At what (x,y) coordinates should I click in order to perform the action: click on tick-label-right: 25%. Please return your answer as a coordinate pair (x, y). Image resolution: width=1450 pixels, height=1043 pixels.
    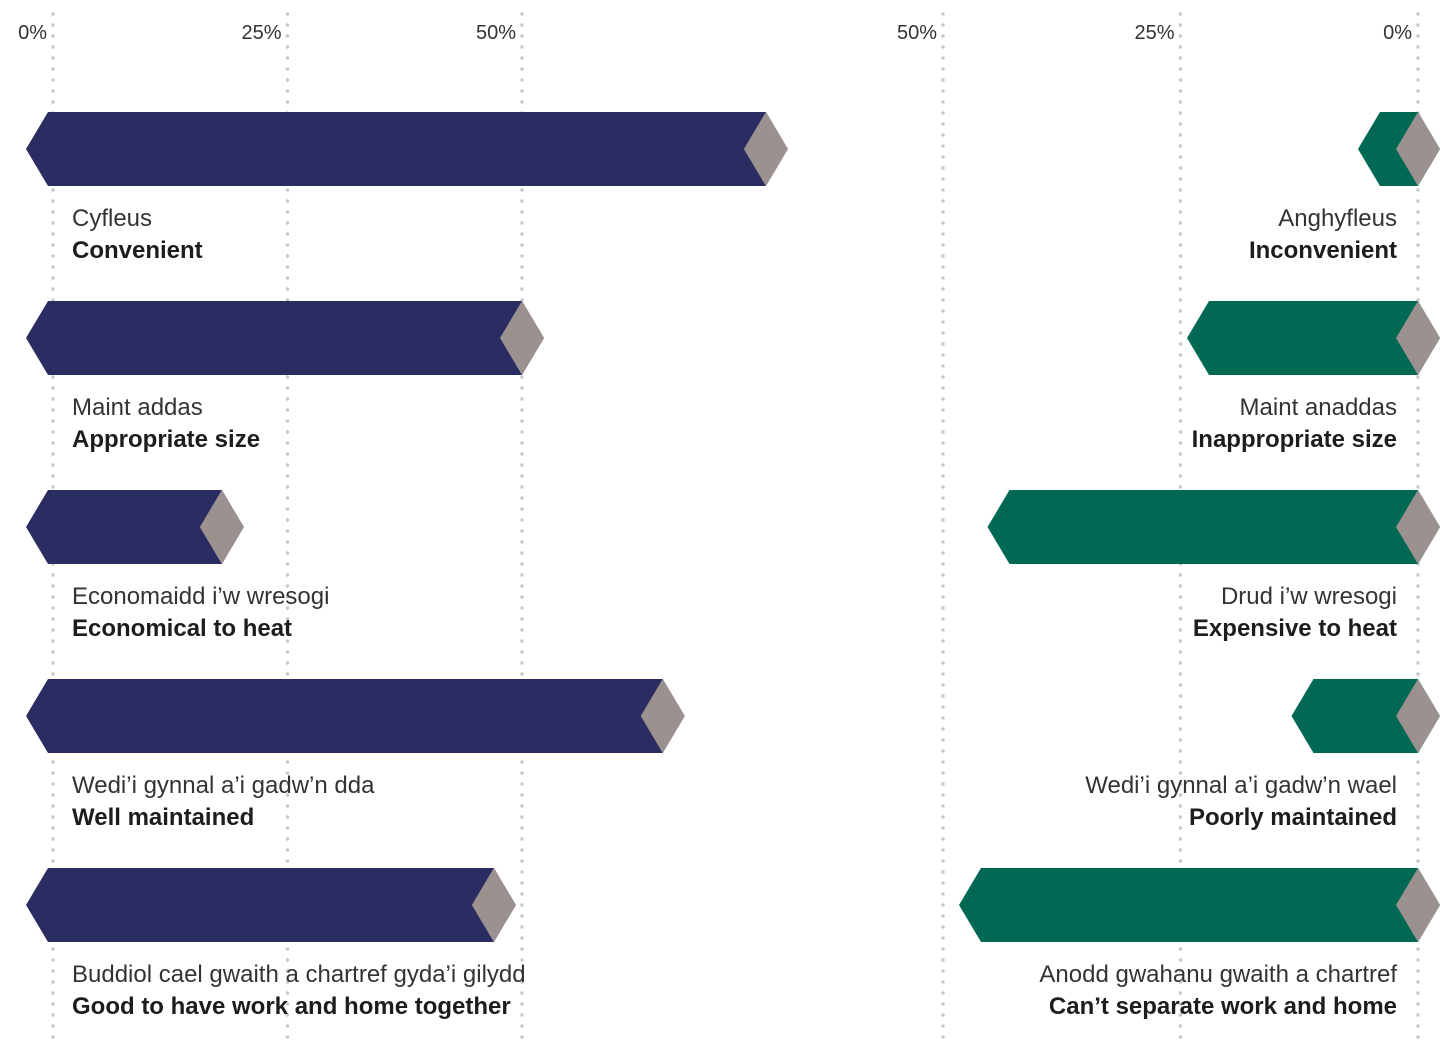
    Looking at the image, I should click on (1154, 33).